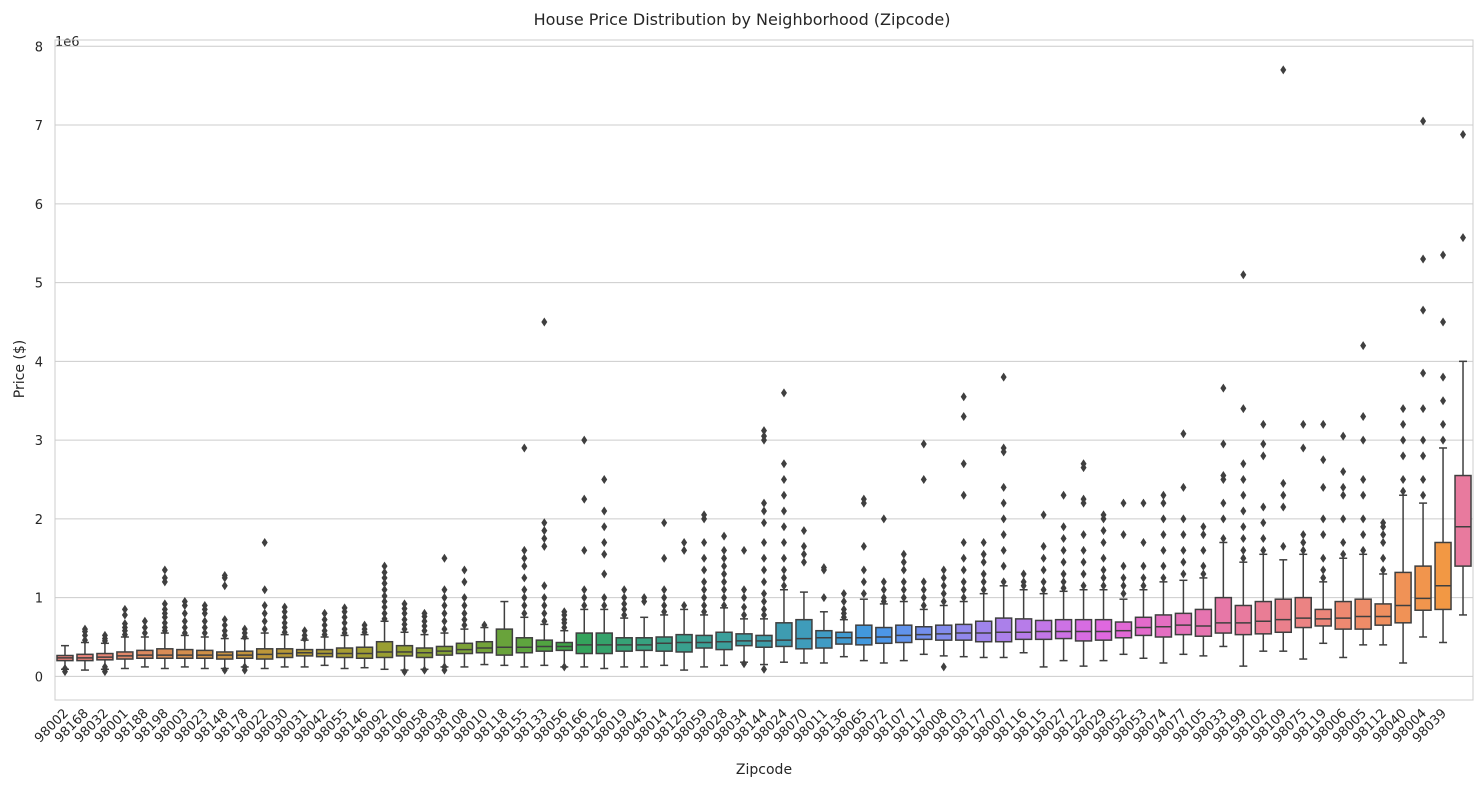 Image resolution: width=1484 pixels, height=788 pixels. Describe the element at coordinates (39, 362) in the screenshot. I see `y-ticks: 0 1 2 3 4 5 6 7 8` at that location.